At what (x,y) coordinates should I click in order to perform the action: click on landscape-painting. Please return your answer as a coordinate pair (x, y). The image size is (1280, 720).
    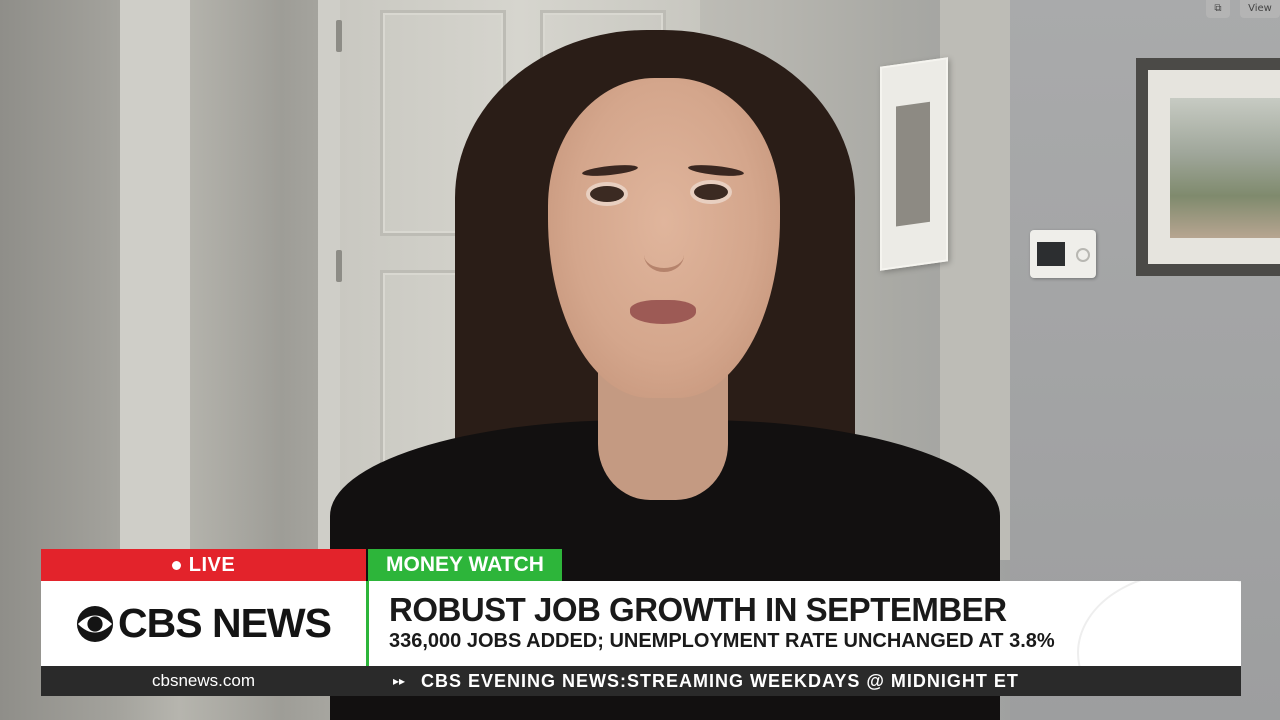
    Looking at the image, I should click on (1225, 168).